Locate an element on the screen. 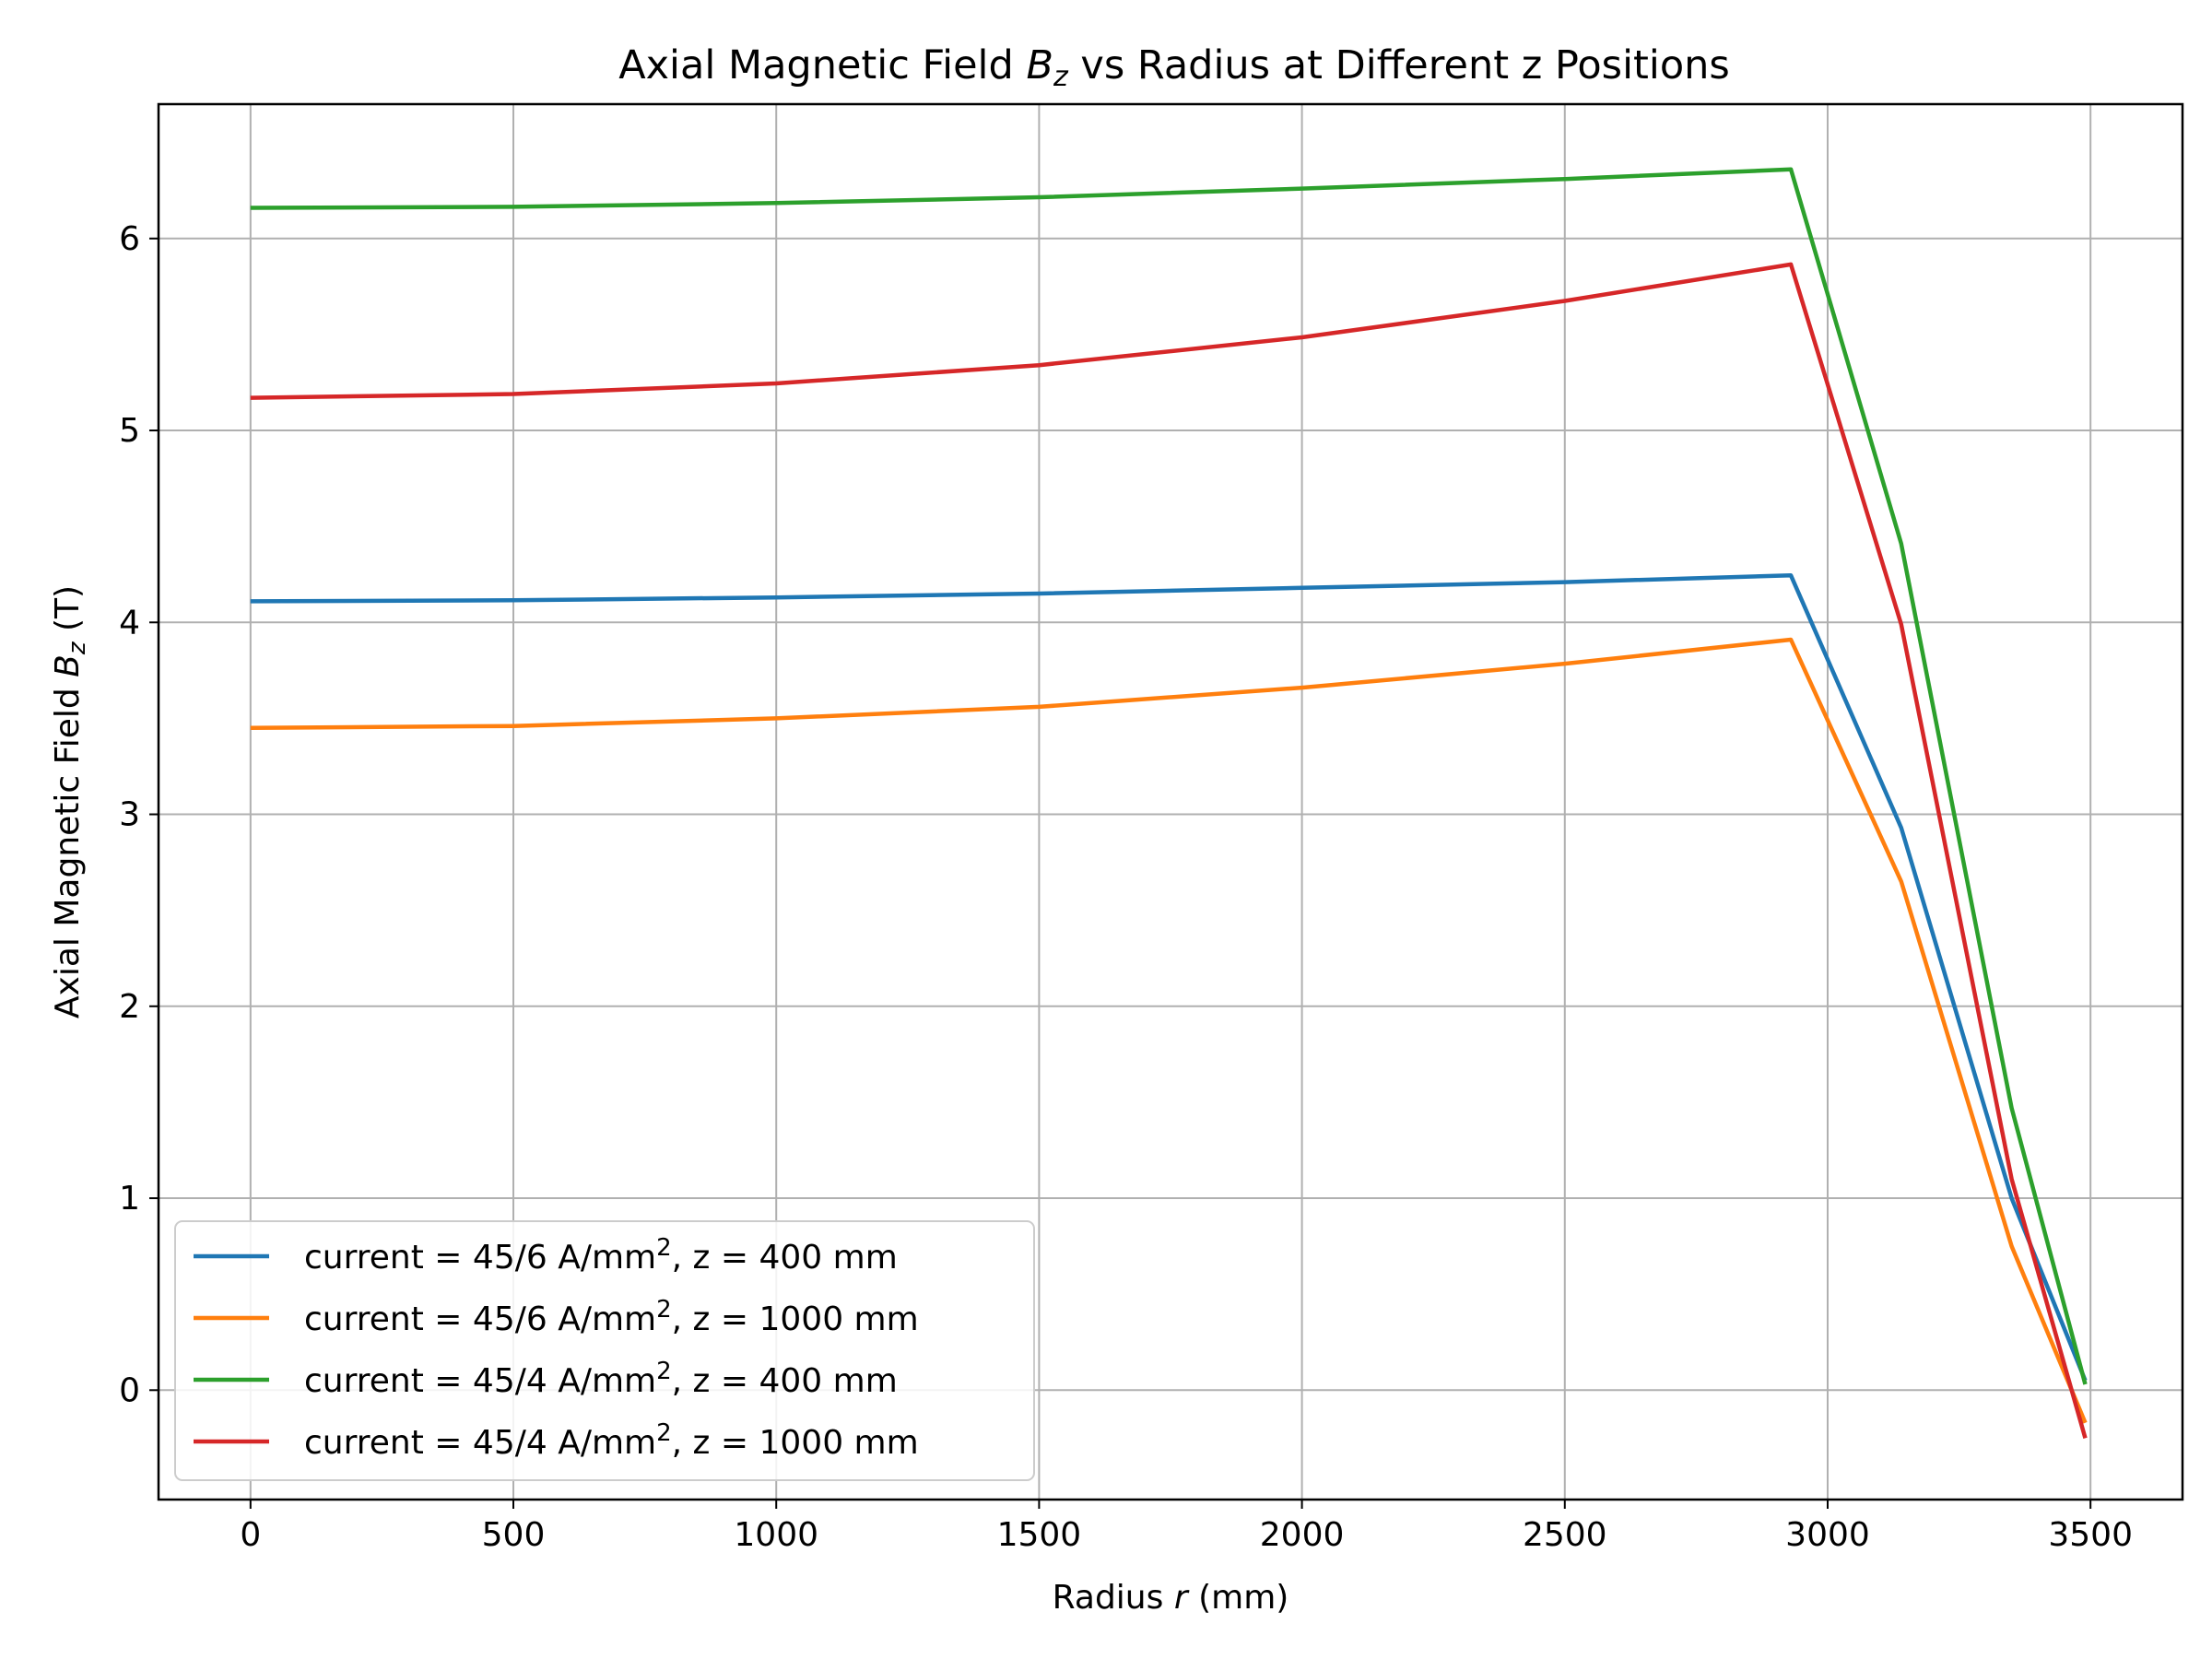 This screenshot has width=2212, height=1659. y-axis-label-unit: (T) is located at coordinates (68, 613).